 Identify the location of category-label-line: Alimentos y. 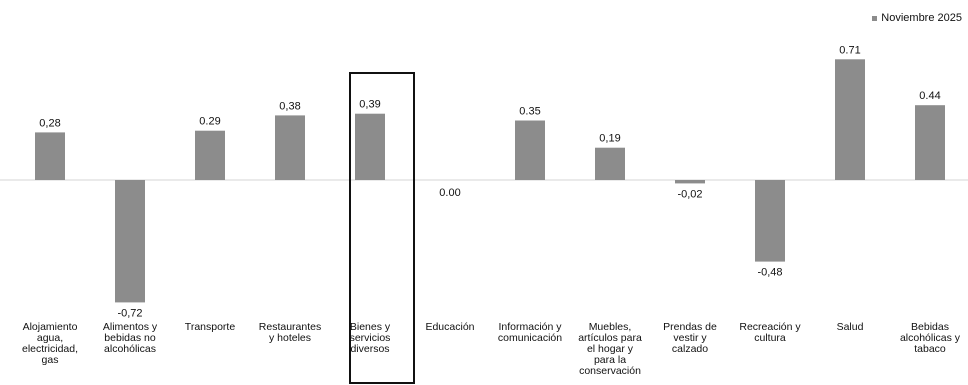
(130, 327).